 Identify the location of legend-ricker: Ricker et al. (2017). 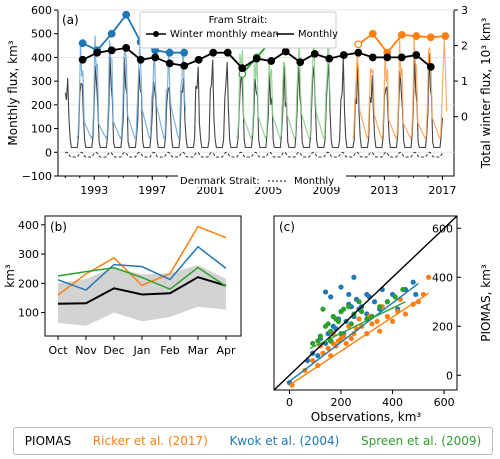
(150, 441).